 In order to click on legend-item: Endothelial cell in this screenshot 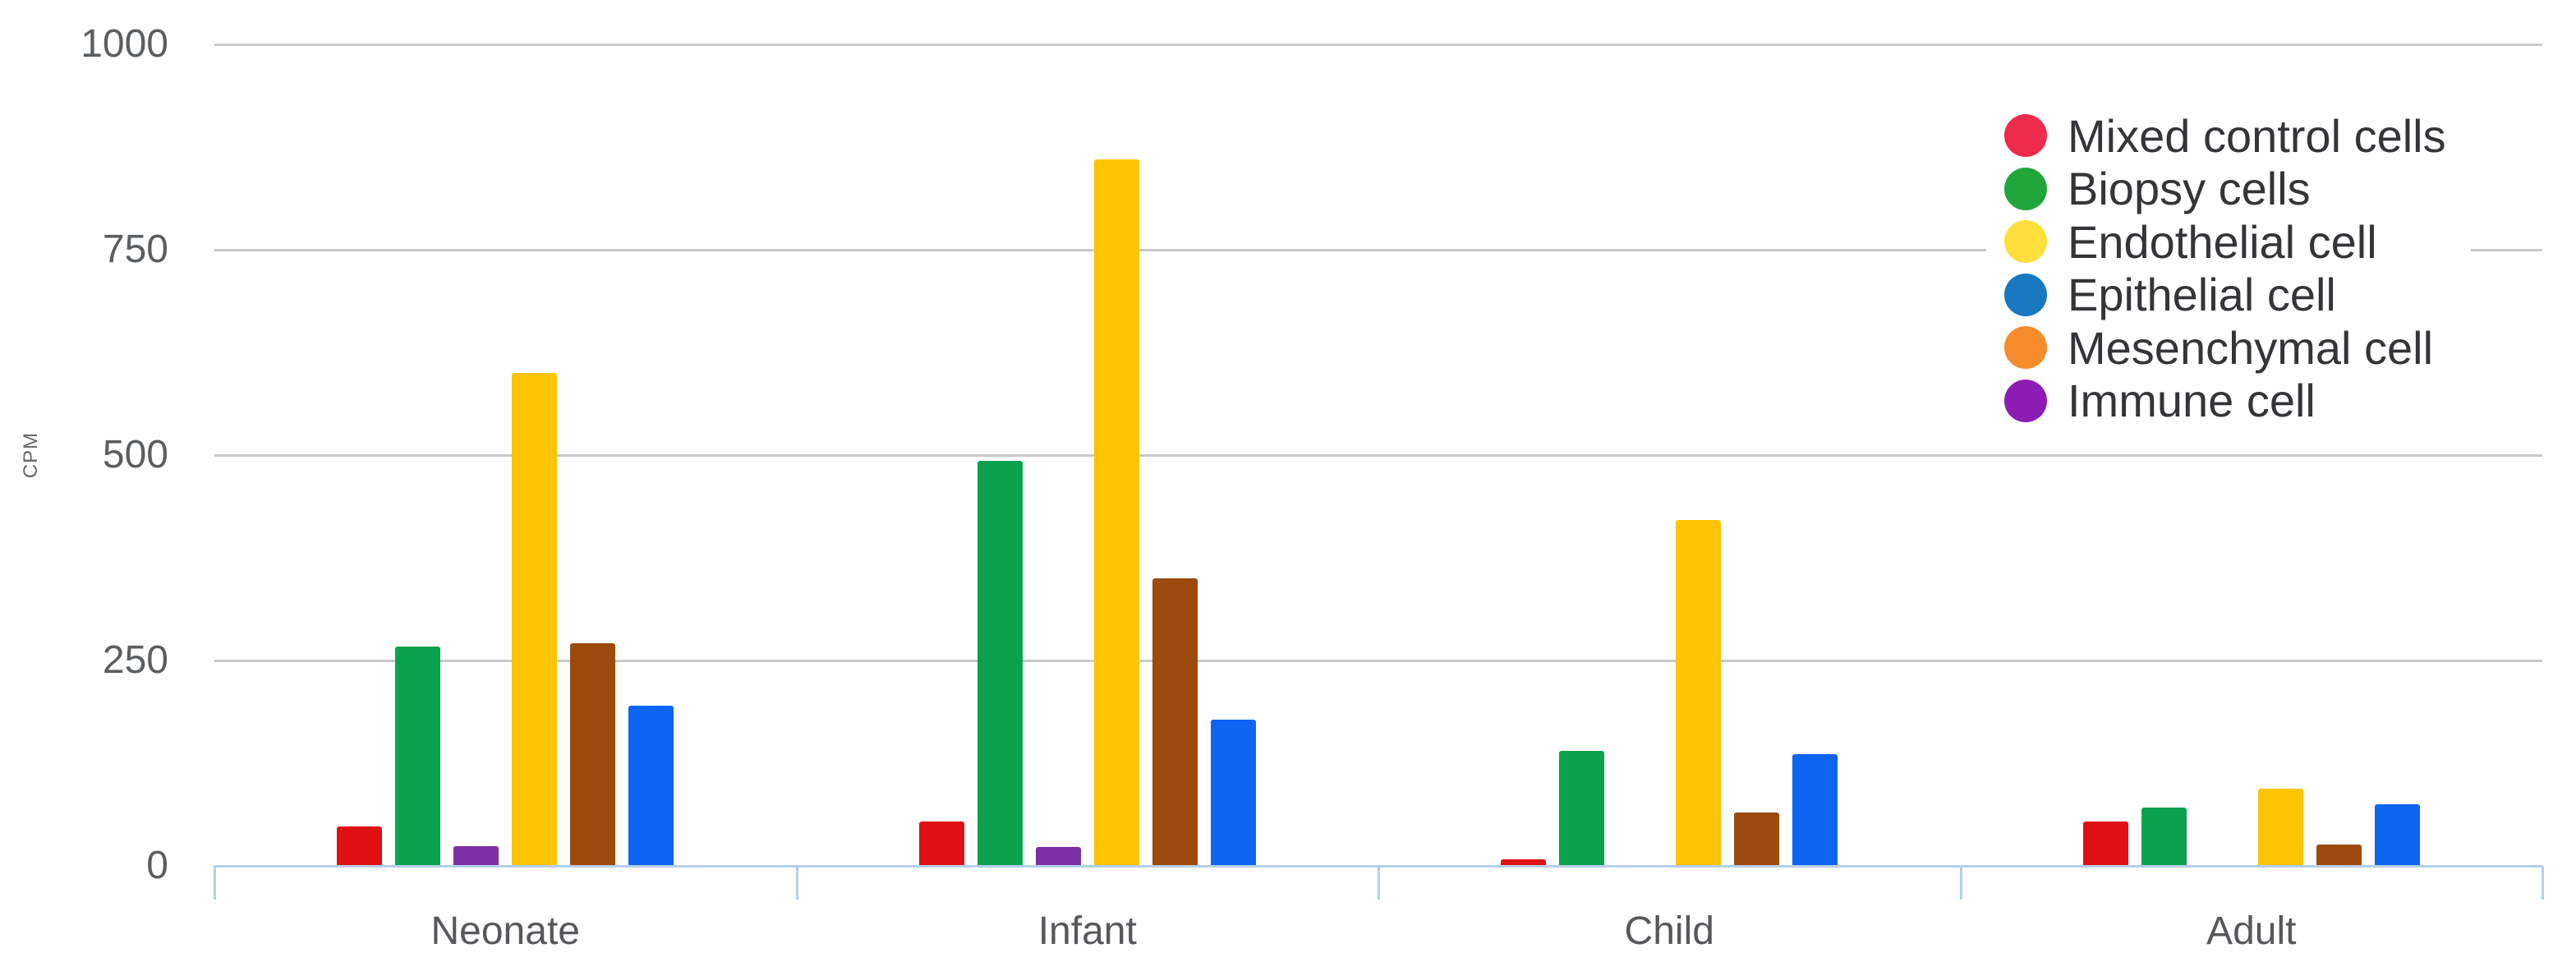, I will do `click(2225, 242)`.